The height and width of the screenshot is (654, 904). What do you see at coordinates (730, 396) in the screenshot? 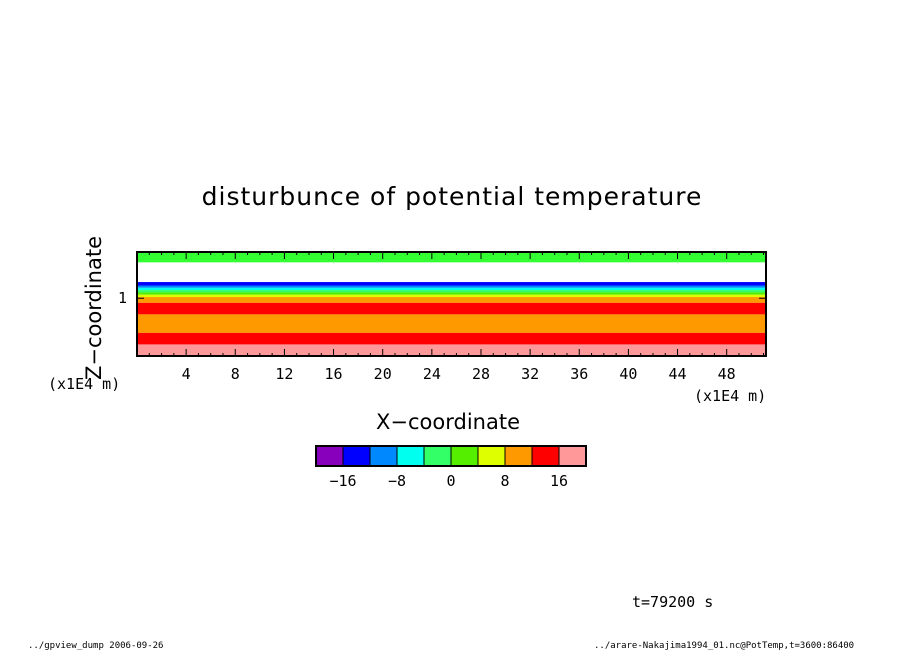
I see `x-axis-unit: (x1E4 m)` at bounding box center [730, 396].